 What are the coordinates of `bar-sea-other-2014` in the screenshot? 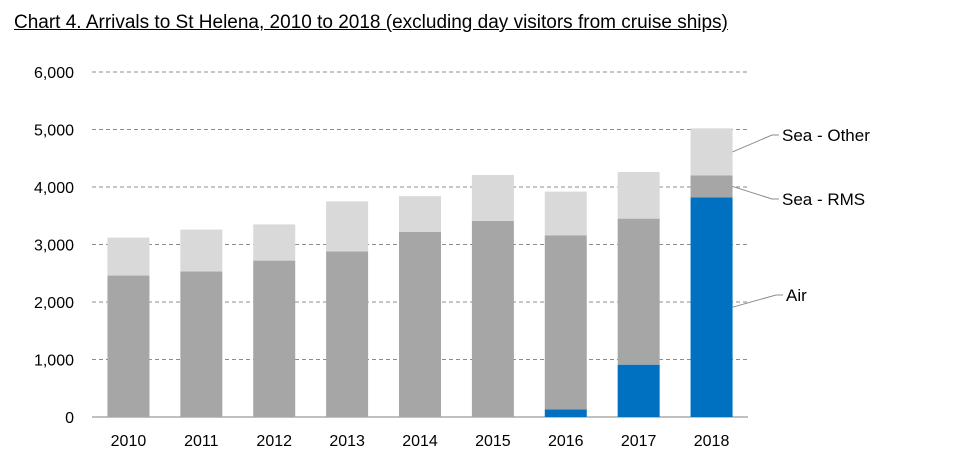 It's located at (420, 214).